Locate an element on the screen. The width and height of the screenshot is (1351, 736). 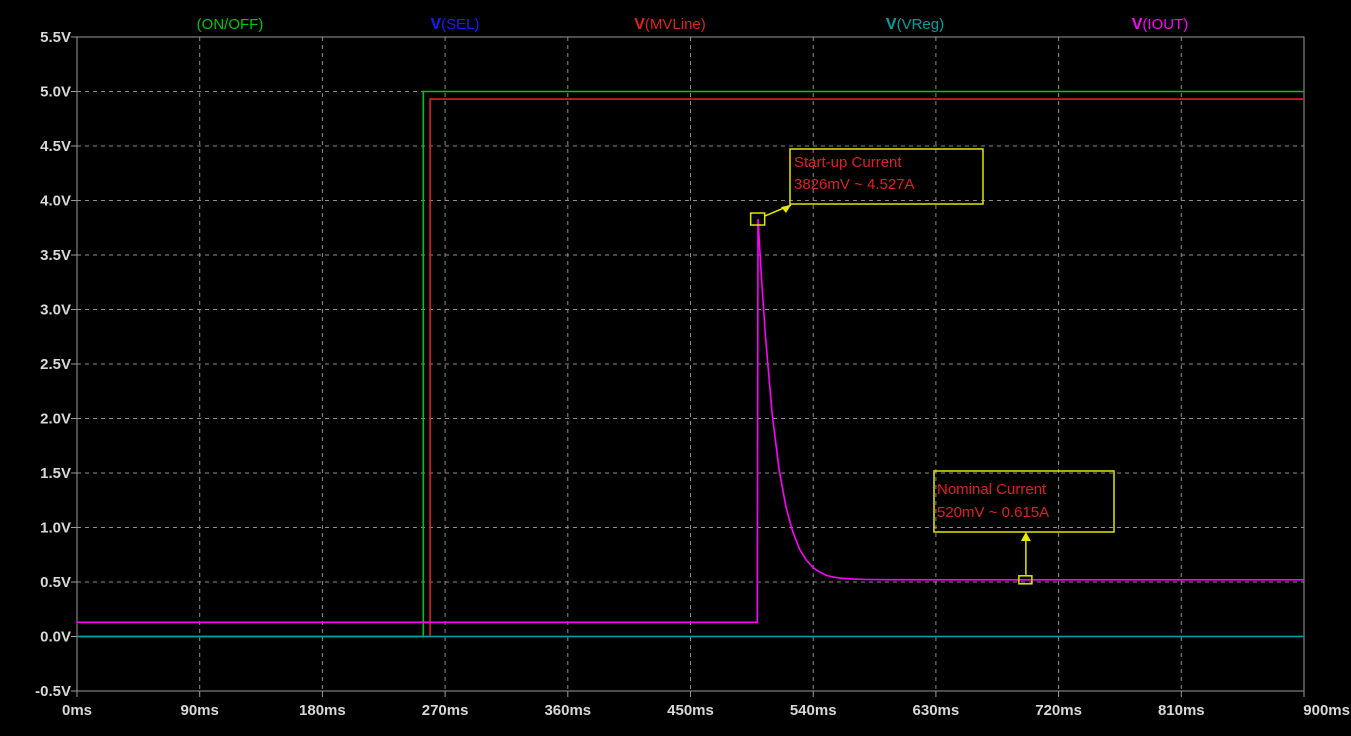
x-tick-label: 270ms is located at coordinates (445, 710).